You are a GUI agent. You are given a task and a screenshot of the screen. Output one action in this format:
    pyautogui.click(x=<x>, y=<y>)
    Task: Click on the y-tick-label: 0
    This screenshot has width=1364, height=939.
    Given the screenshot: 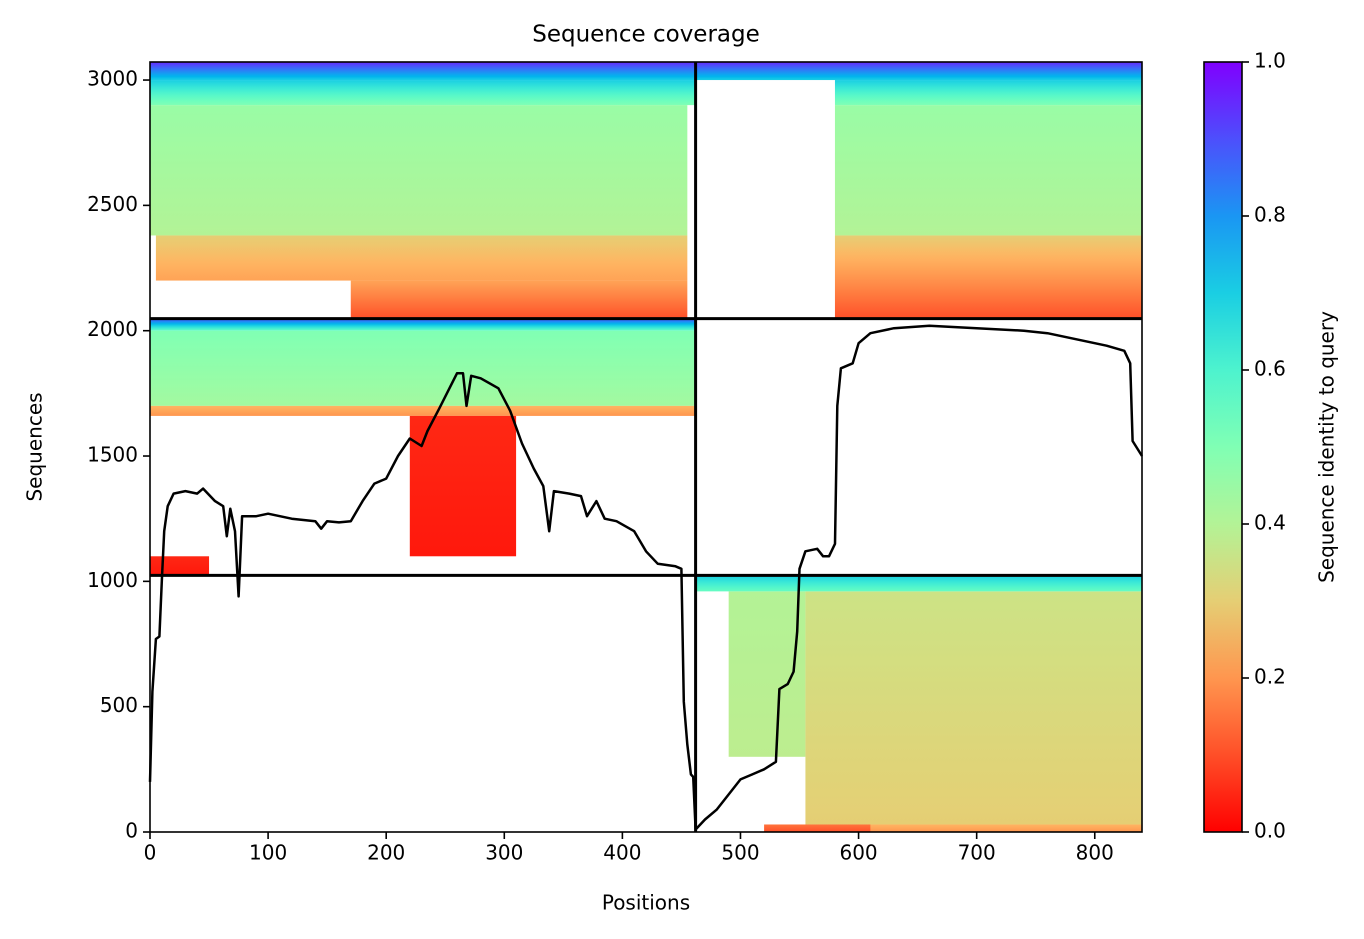 What is the action you would take?
    pyautogui.click(x=131, y=831)
    